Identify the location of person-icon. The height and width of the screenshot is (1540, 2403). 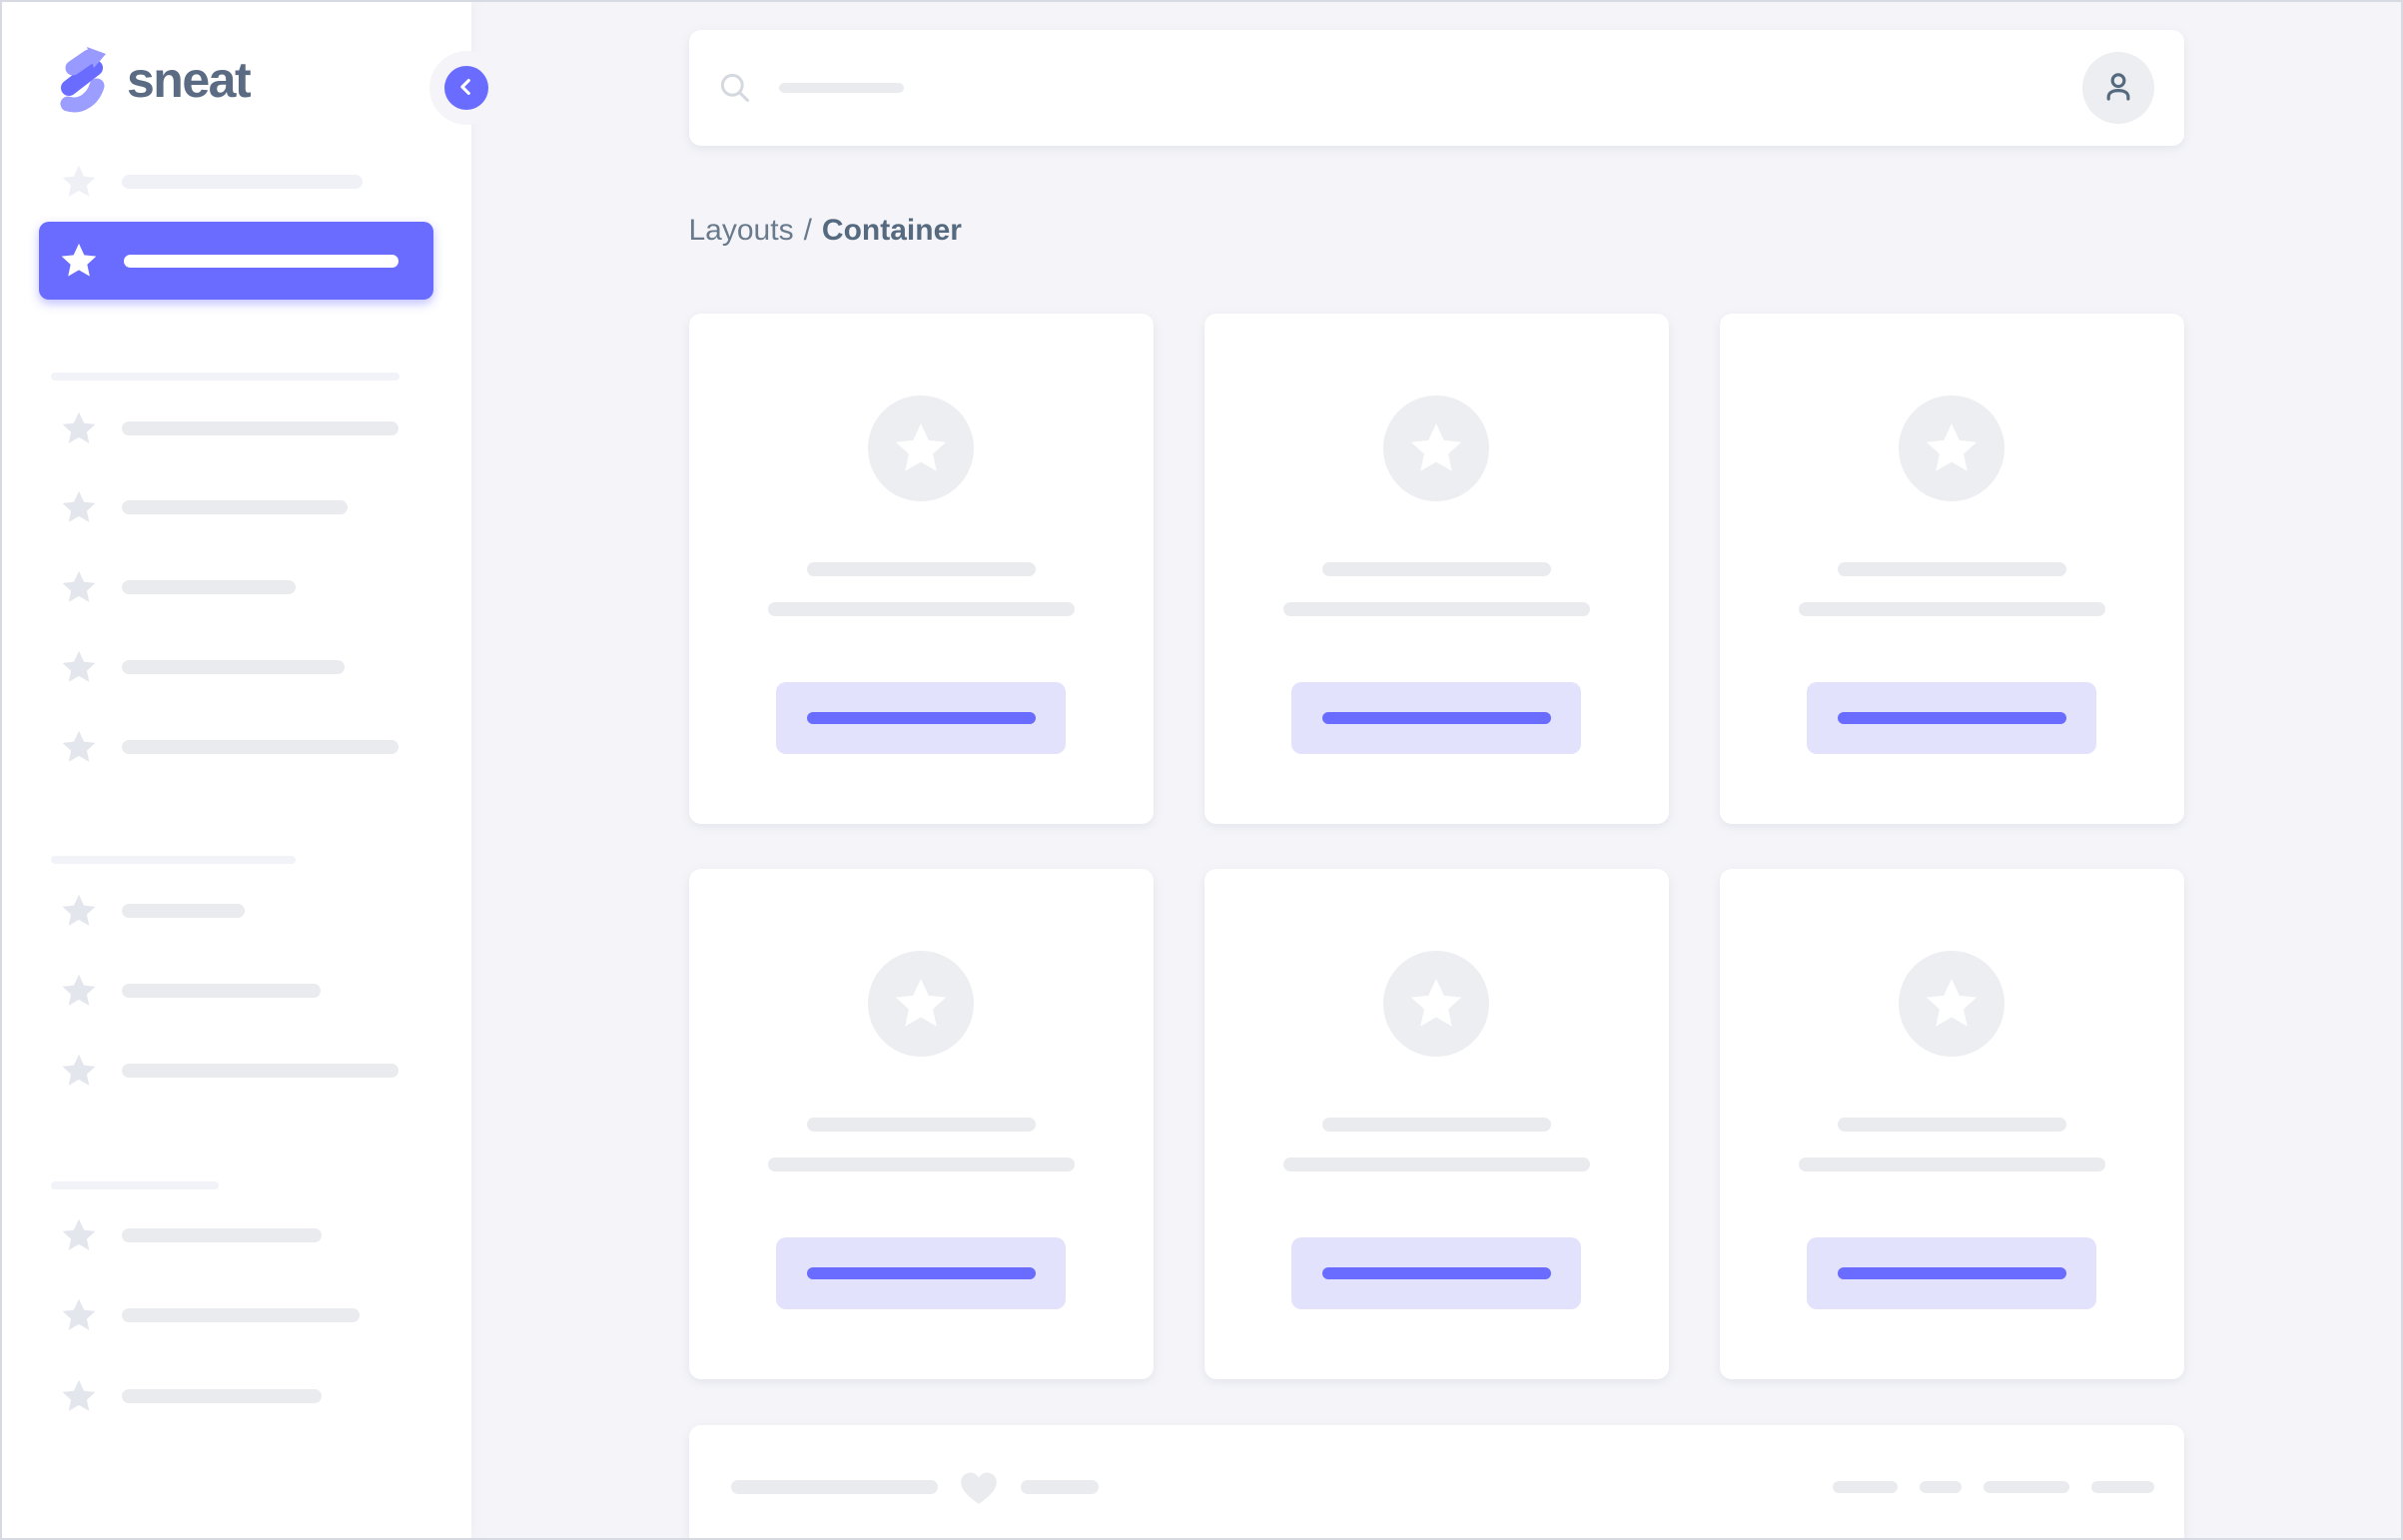
(2118, 88).